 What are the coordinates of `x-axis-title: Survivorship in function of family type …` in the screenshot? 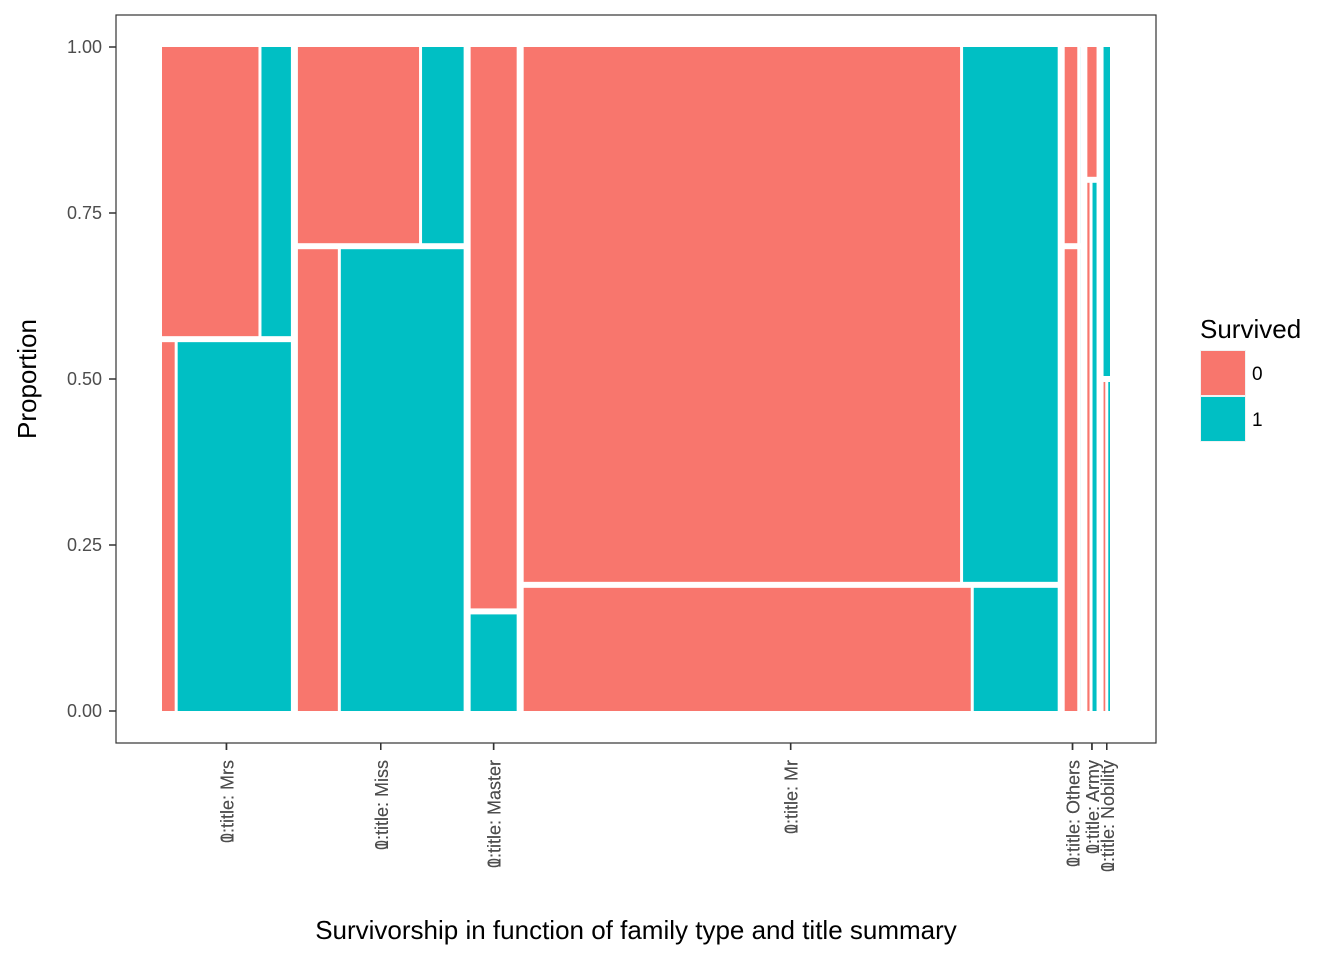 It's located at (636, 930).